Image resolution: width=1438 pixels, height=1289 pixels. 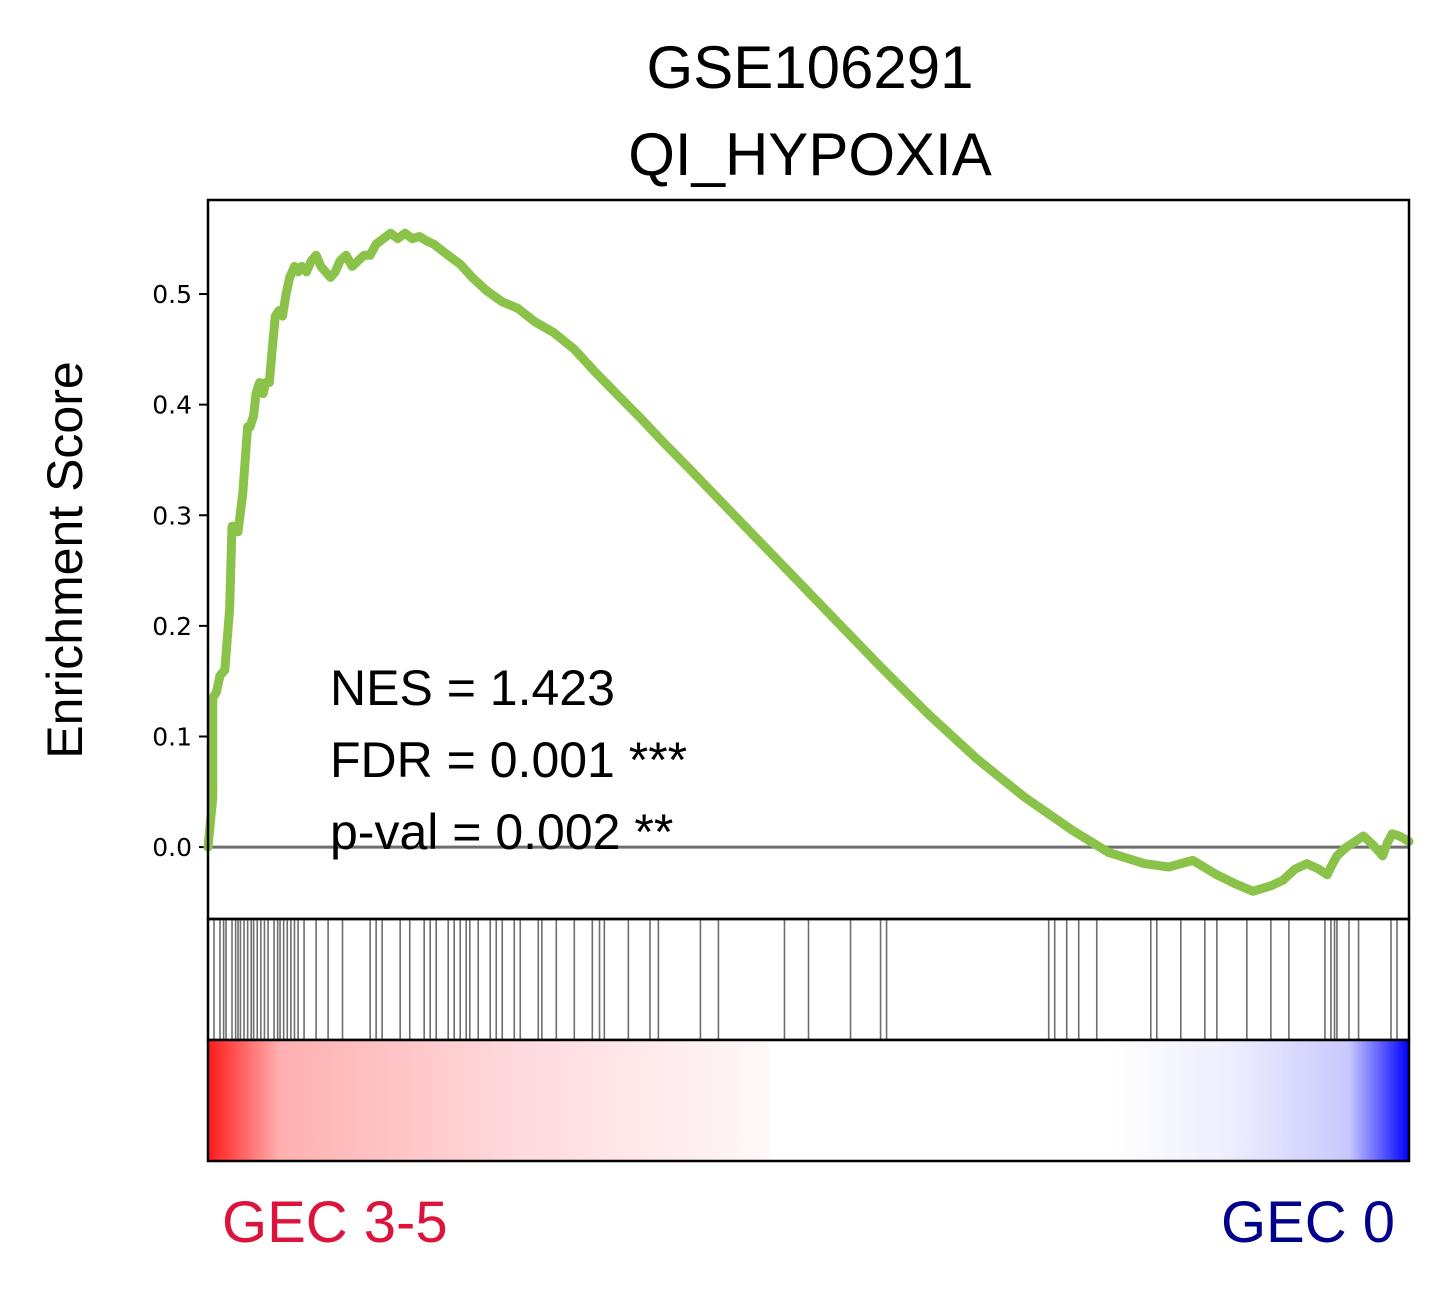 What do you see at coordinates (472, 688) in the screenshot?
I see `nes-annotation: NES = 1.423` at bounding box center [472, 688].